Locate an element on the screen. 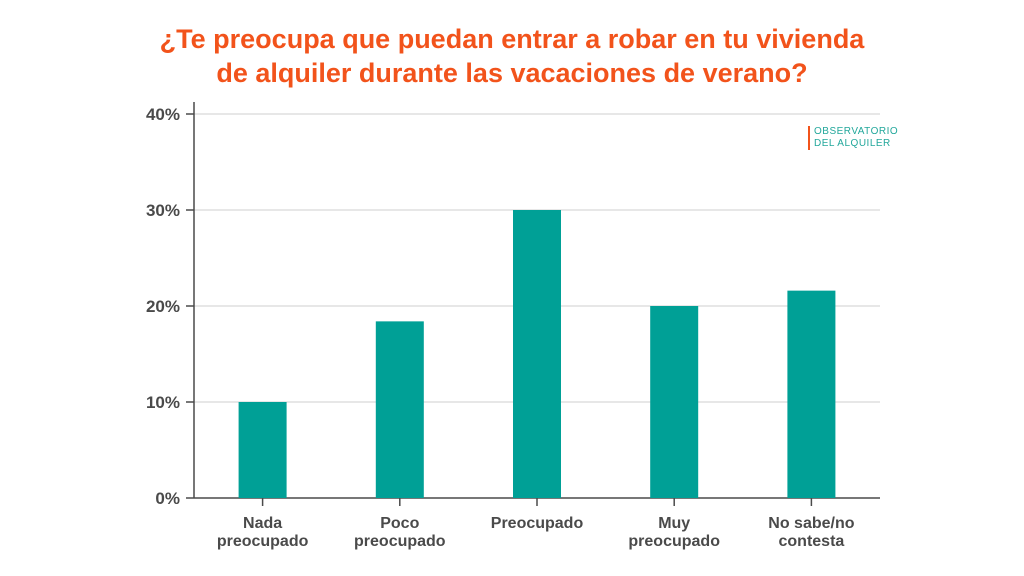 The width and height of the screenshot is (1024, 576). x-tick-label: Muy preocupado is located at coordinates (674, 532).